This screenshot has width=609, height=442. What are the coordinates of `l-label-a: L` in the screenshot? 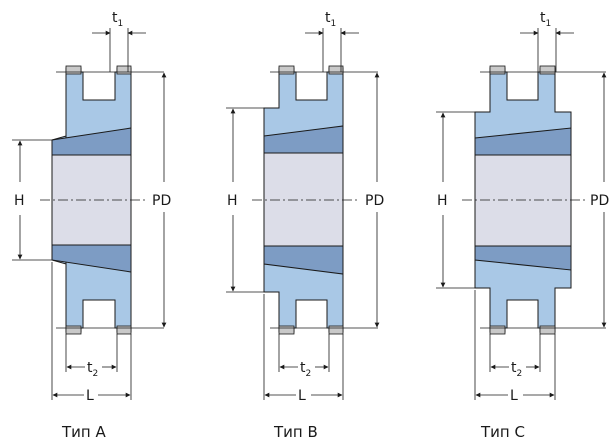 It's located at (90, 396).